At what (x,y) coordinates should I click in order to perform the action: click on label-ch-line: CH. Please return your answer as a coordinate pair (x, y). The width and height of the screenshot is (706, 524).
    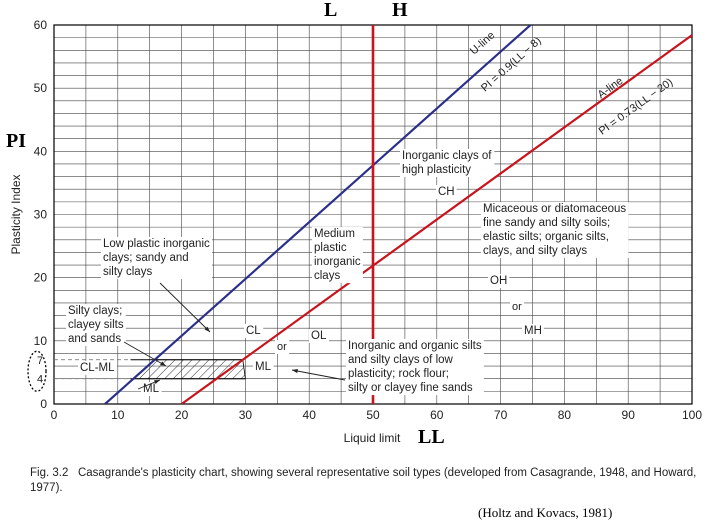
    Looking at the image, I should click on (446, 192).